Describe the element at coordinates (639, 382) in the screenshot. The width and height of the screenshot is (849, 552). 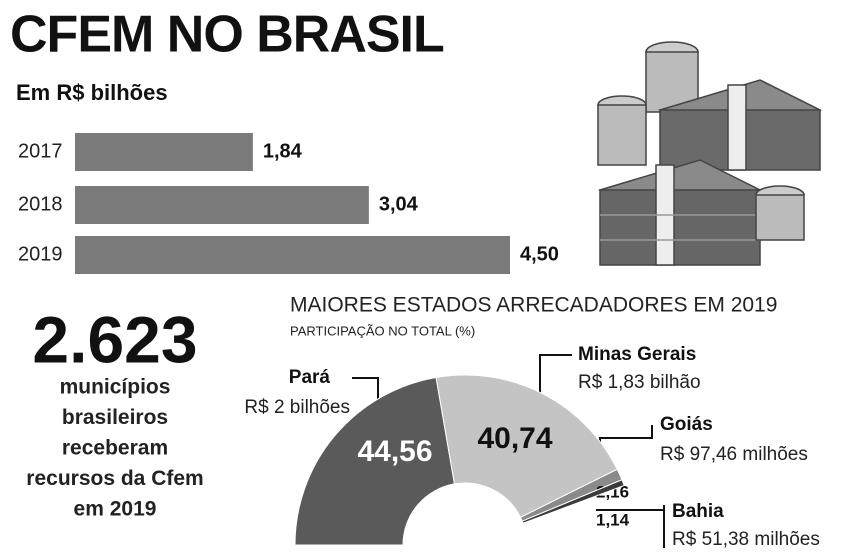
I see `amount-label: R$ 1,83 bilhão` at that location.